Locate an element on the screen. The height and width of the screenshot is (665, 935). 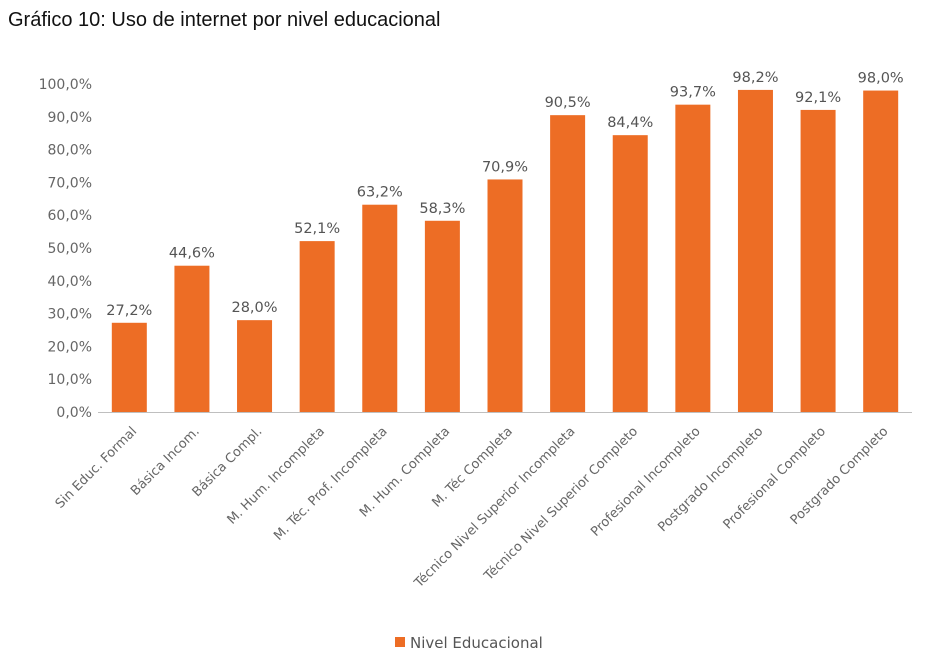
y-tick-label: 10,0% is located at coordinates (70, 380).